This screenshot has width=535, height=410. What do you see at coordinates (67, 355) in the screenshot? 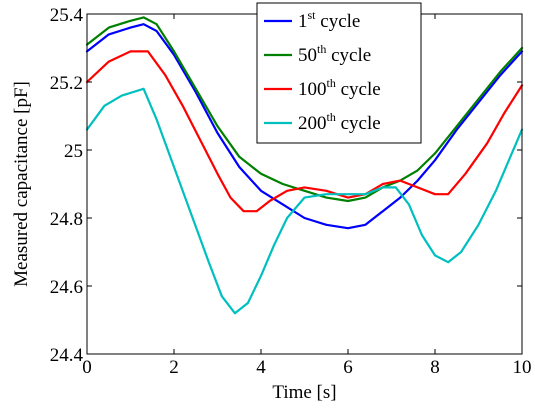
I see `y-tick-label: 24.4` at bounding box center [67, 355].